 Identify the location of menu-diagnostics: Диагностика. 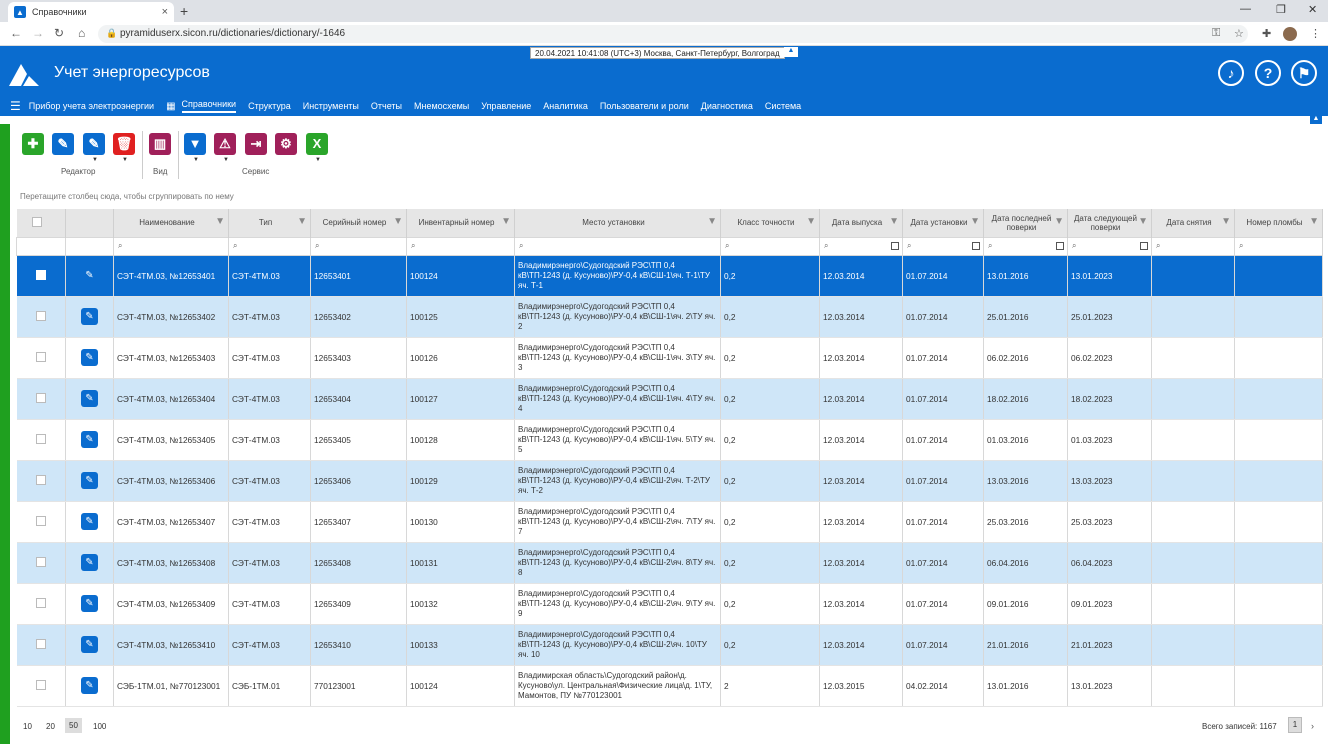
(726, 106).